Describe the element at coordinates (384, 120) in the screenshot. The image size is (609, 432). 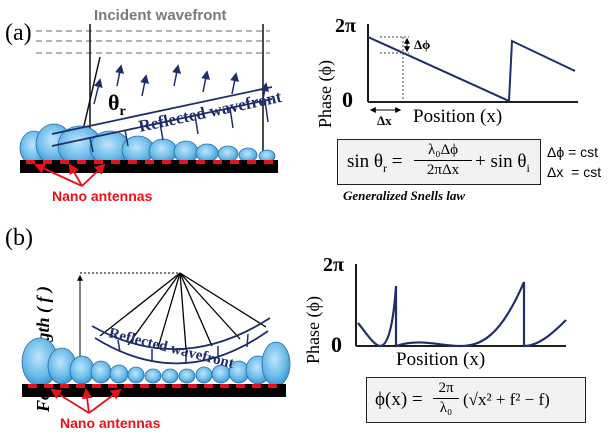
I see `plot-a-delta-x-label: Δx` at that location.